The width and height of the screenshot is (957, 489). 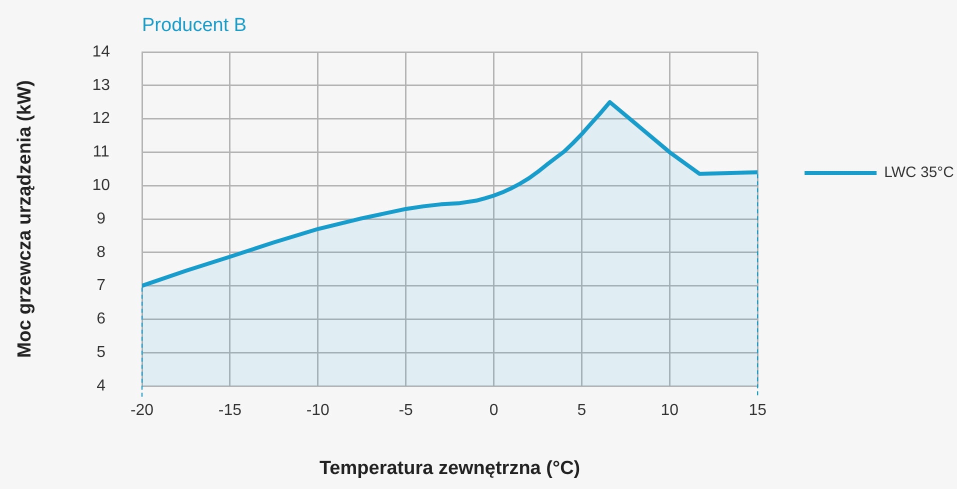 What do you see at coordinates (581, 411) in the screenshot?
I see `x-tick-label: 5` at bounding box center [581, 411].